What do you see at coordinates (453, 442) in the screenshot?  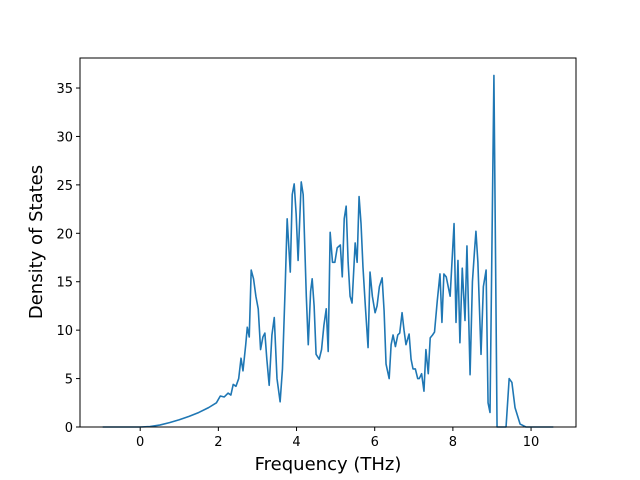 I see `x-tick-label: 8` at bounding box center [453, 442].